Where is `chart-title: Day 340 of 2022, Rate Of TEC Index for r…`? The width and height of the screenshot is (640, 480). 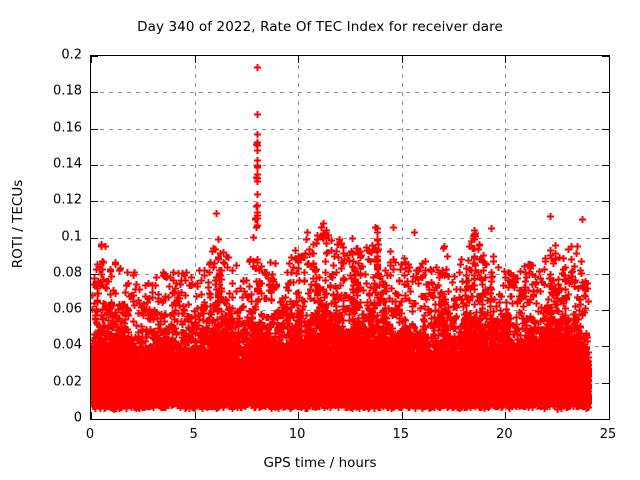
chart-title: Day 340 of 2022, Rate Of TEC Index for r… is located at coordinates (320, 27).